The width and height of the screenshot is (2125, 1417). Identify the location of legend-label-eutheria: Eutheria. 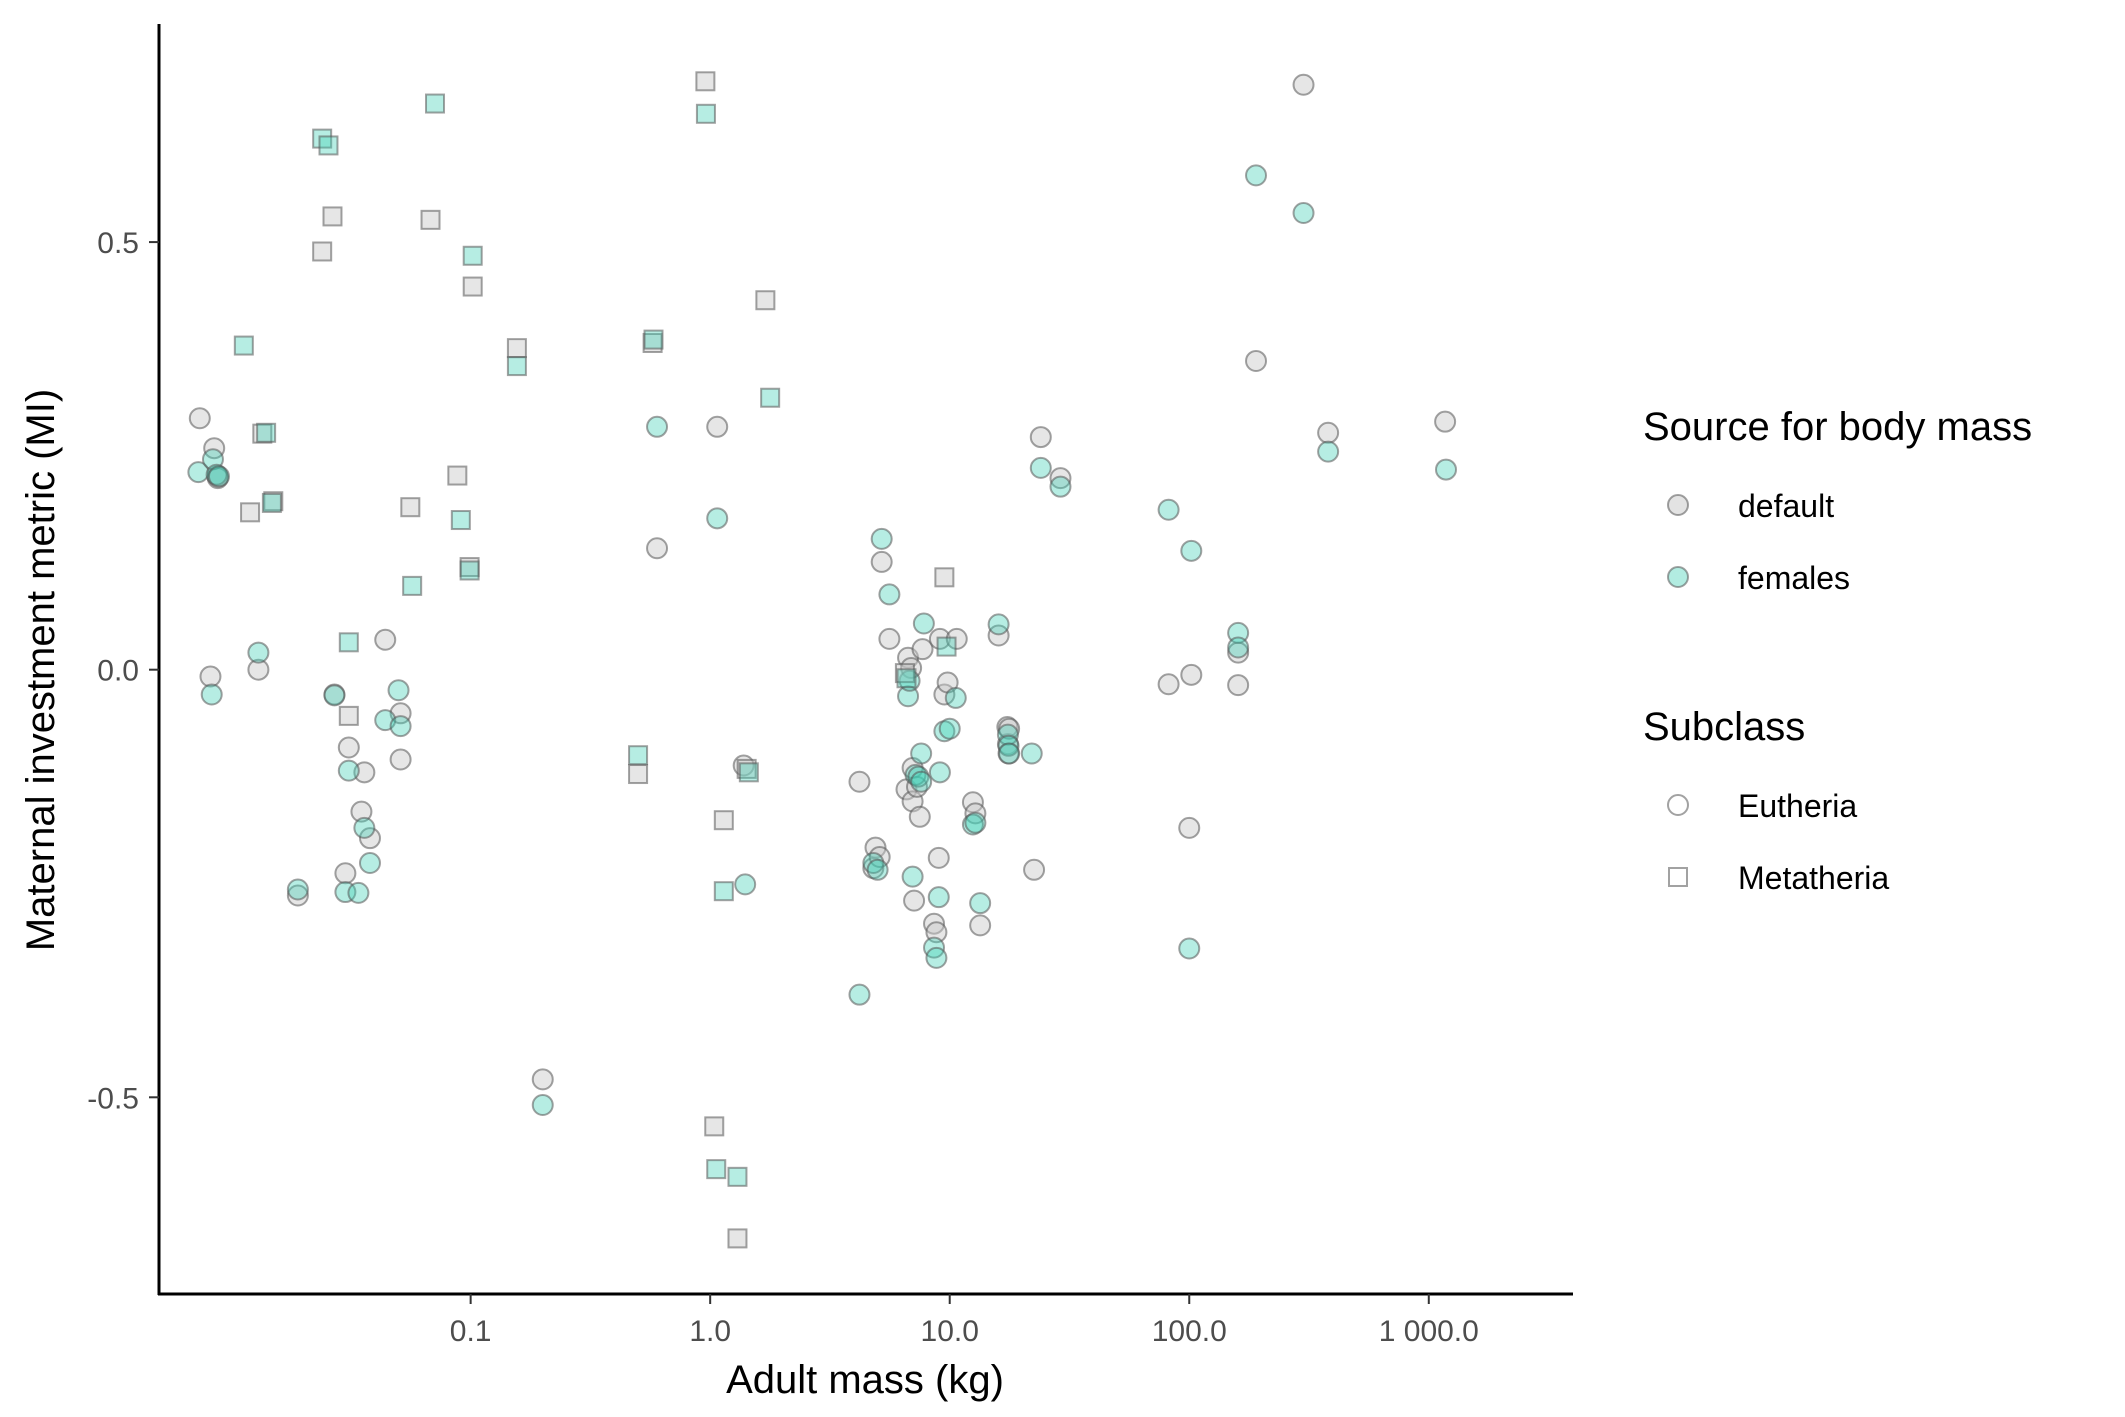
(1797, 806).